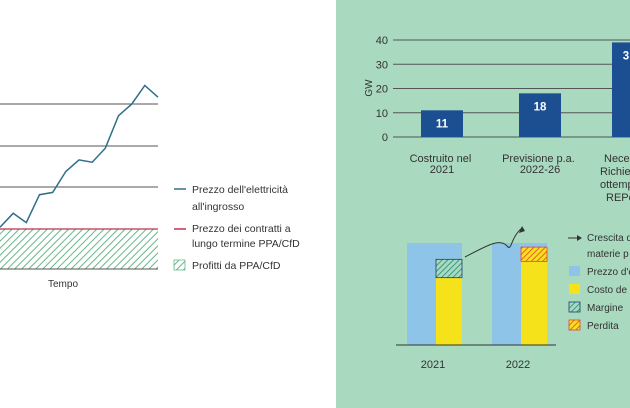 Image resolution: width=630 pixels, height=408 pixels. What do you see at coordinates (477, 294) in the screenshot?
I see `stack-series` at bounding box center [477, 294].